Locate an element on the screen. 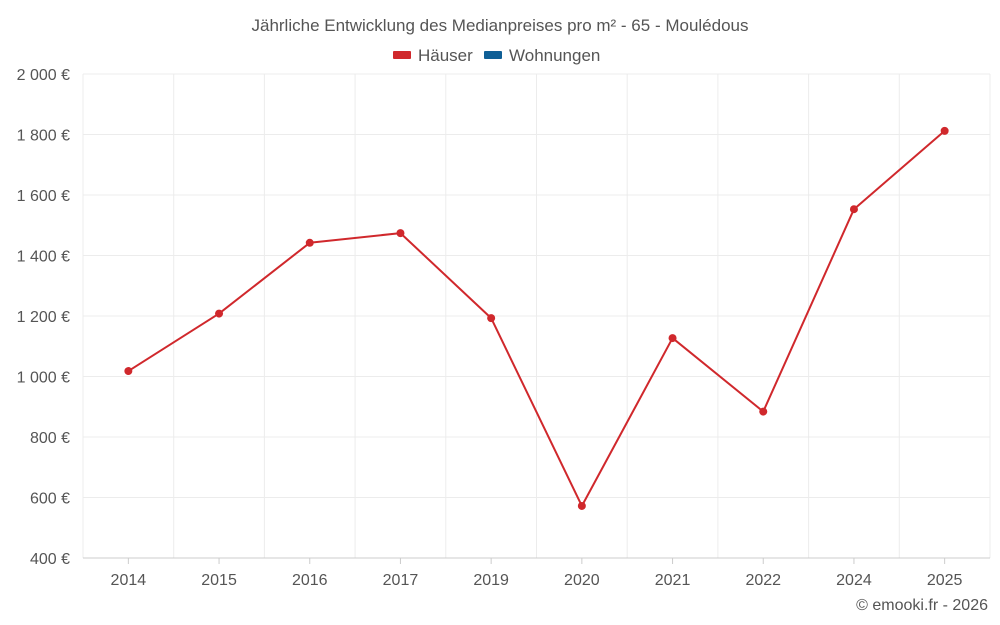 The image size is (1000, 625). y-tick-label: 1 600 € is located at coordinates (43, 196).